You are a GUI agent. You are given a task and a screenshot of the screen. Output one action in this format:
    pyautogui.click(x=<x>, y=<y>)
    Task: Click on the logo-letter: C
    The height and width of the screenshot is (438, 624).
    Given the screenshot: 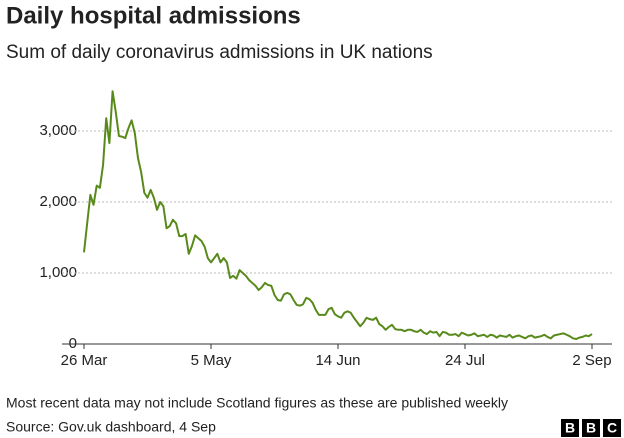 What is the action you would take?
    pyautogui.click(x=612, y=428)
    